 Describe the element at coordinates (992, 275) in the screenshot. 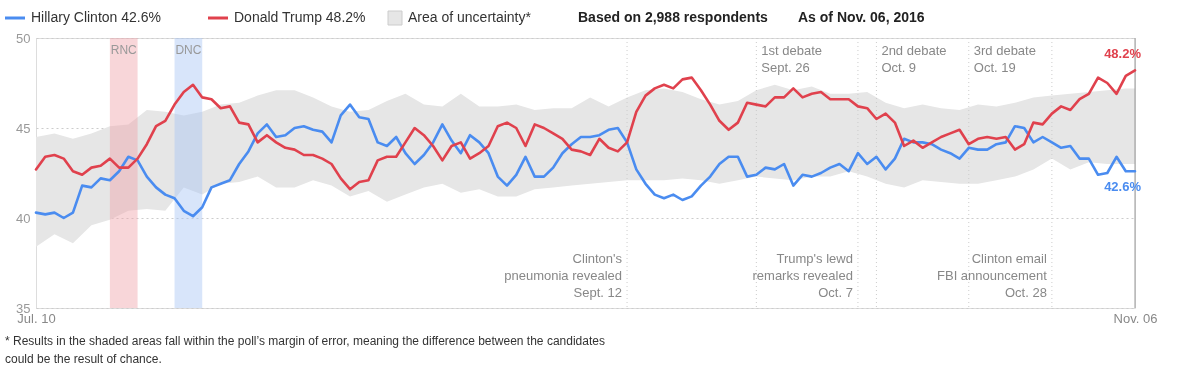

I see `ref-line-label: Clinton email FBI announcement Oct. 28` at that location.